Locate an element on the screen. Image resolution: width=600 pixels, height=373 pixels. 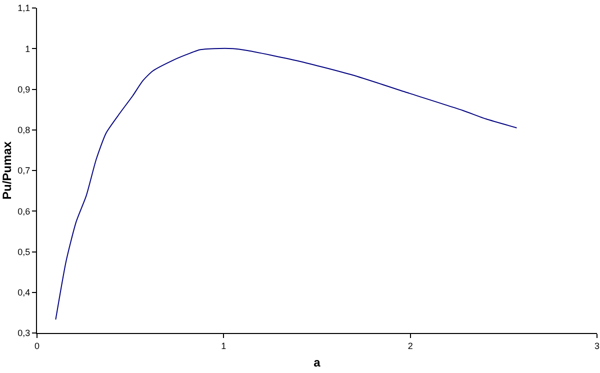
y-tick-label: 0,4 is located at coordinates (24, 293).